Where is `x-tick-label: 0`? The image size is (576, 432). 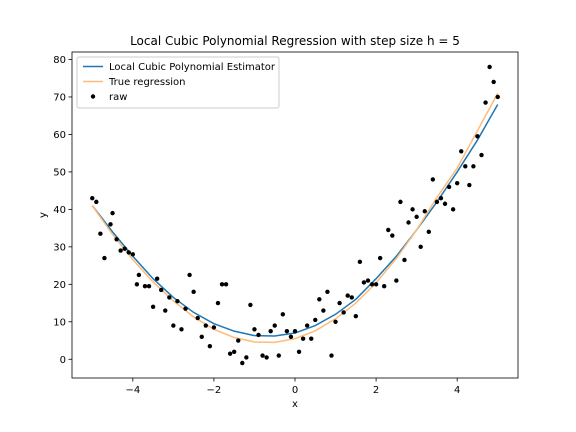
x-tick-label: 0 is located at coordinates (295, 390).